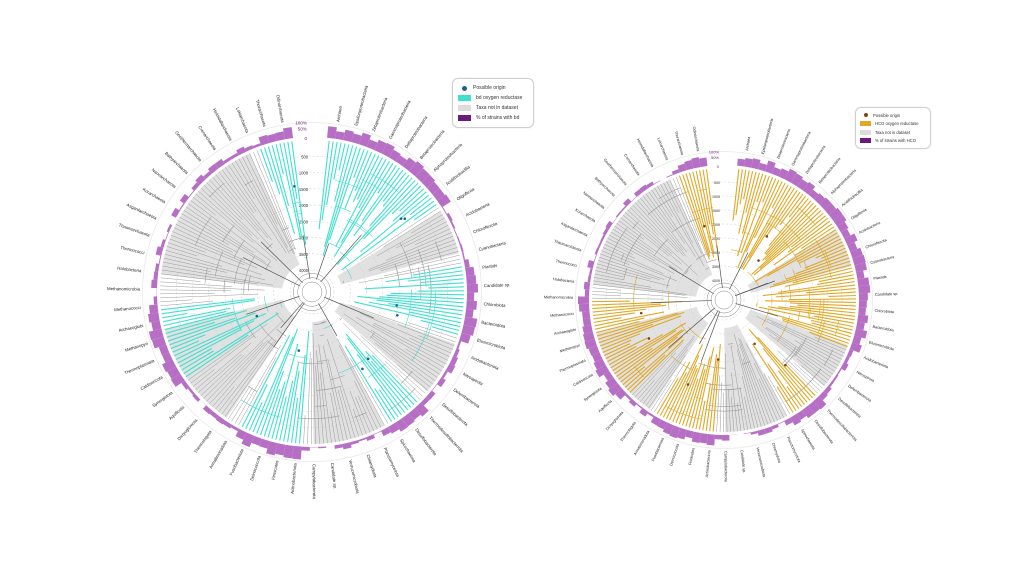  I want to click on time-tick-label: 4000, so click(304, 270).